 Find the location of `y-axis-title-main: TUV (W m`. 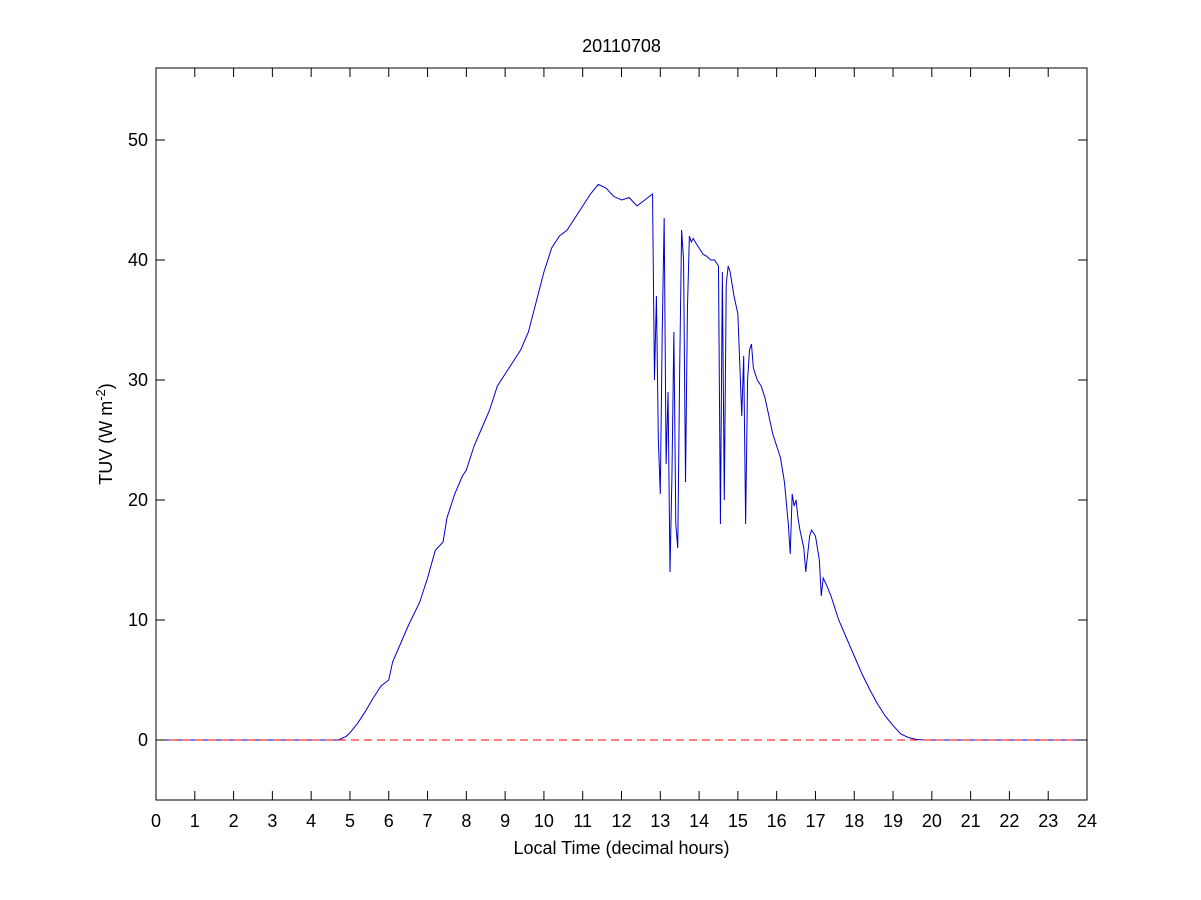

y-axis-title-main: TUV (W m is located at coordinates (106, 443).